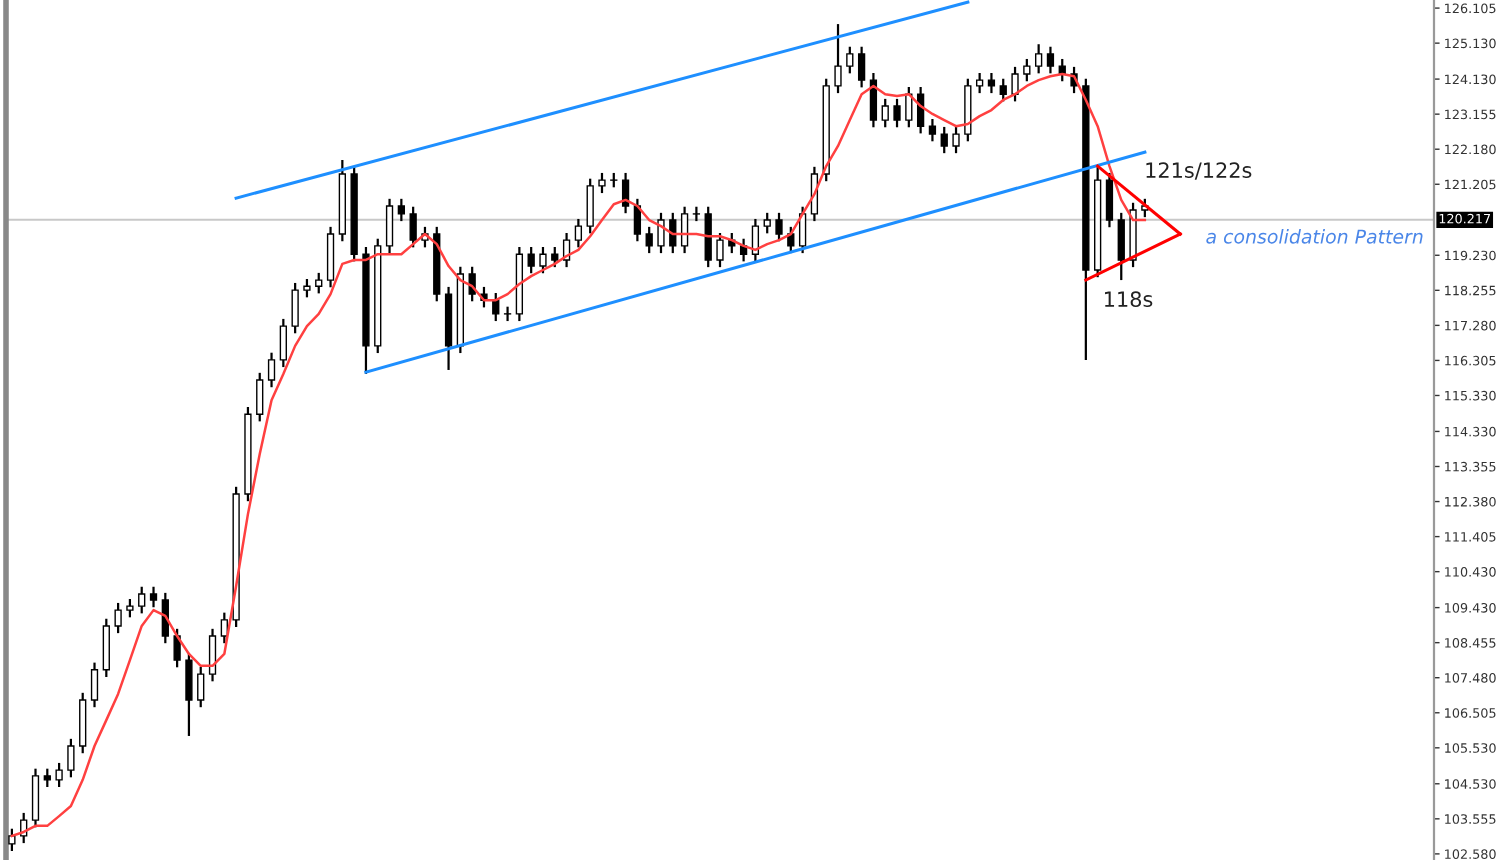  I want to click on annotation: 118s, so click(1128, 299).